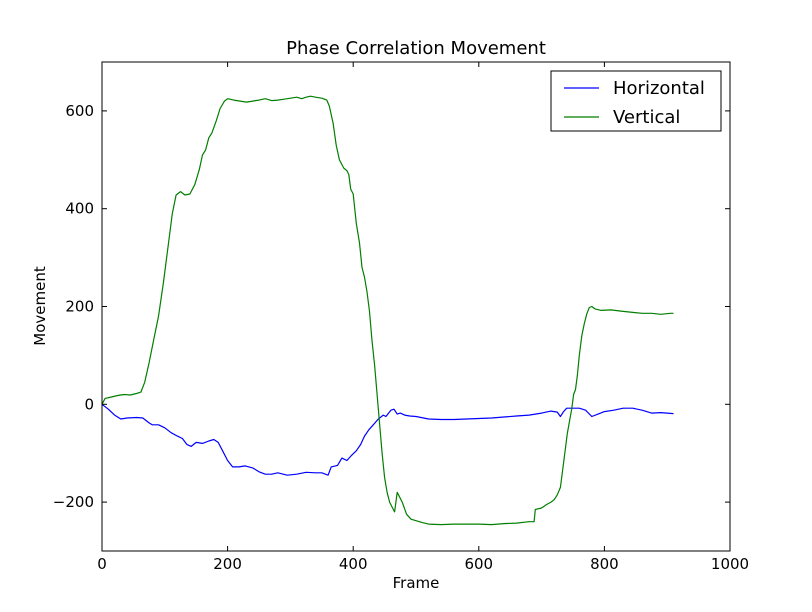  What do you see at coordinates (646, 117) in the screenshot?
I see `legend-label-vertical: Vertical` at bounding box center [646, 117].